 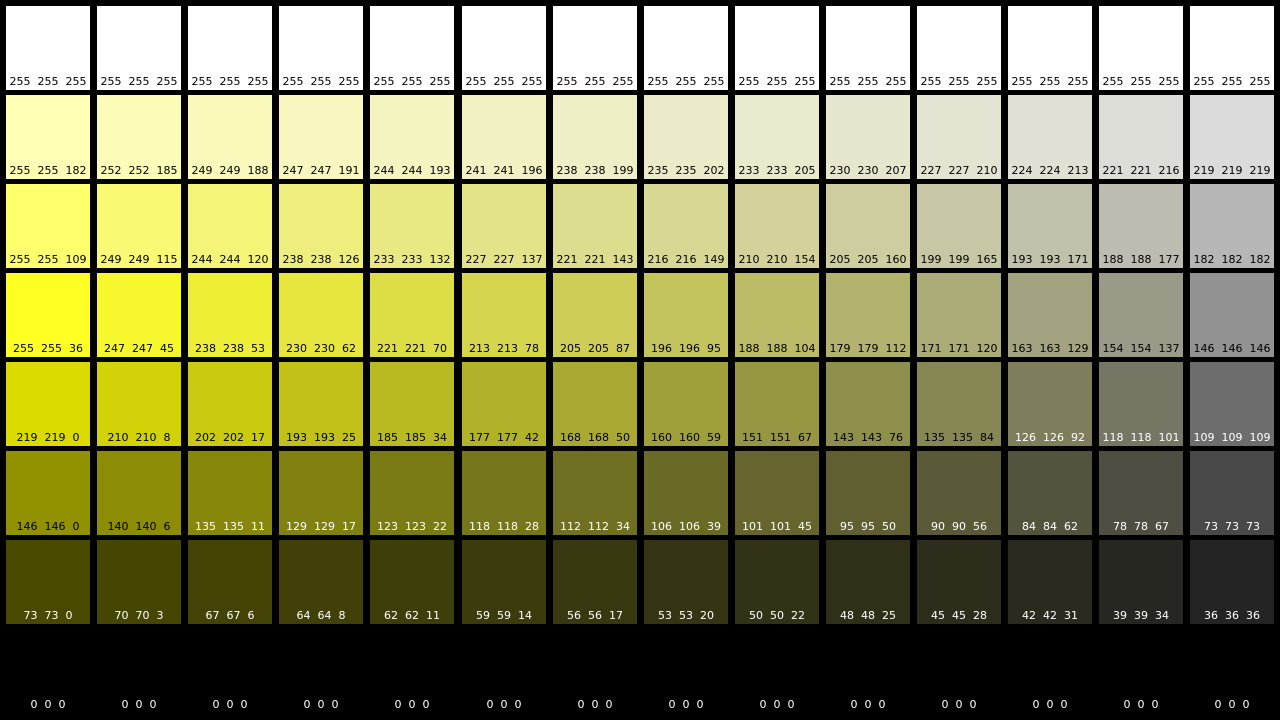 What do you see at coordinates (230, 526) in the screenshot?
I see `swatch-rgb-label: 135 135 11` at bounding box center [230, 526].